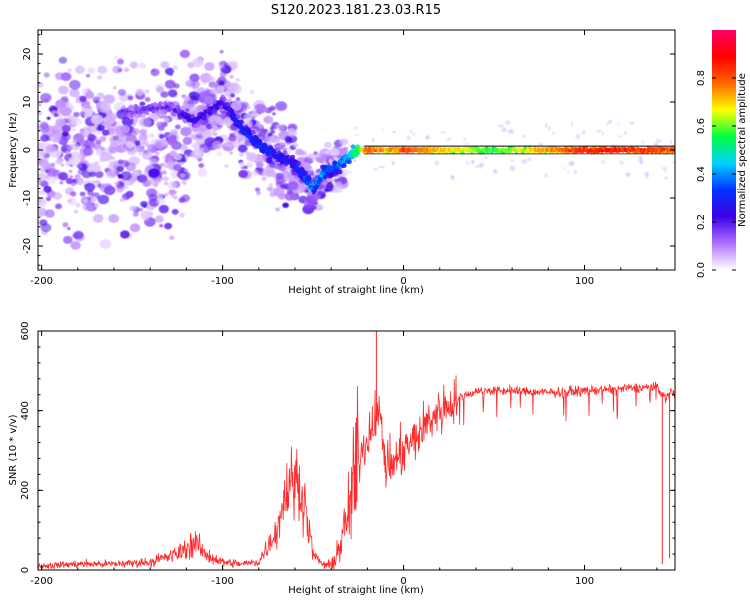  What do you see at coordinates (13, 150) in the screenshot?
I see `spectrogram-y-axis-label: Frequency (Hz)` at bounding box center [13, 150].